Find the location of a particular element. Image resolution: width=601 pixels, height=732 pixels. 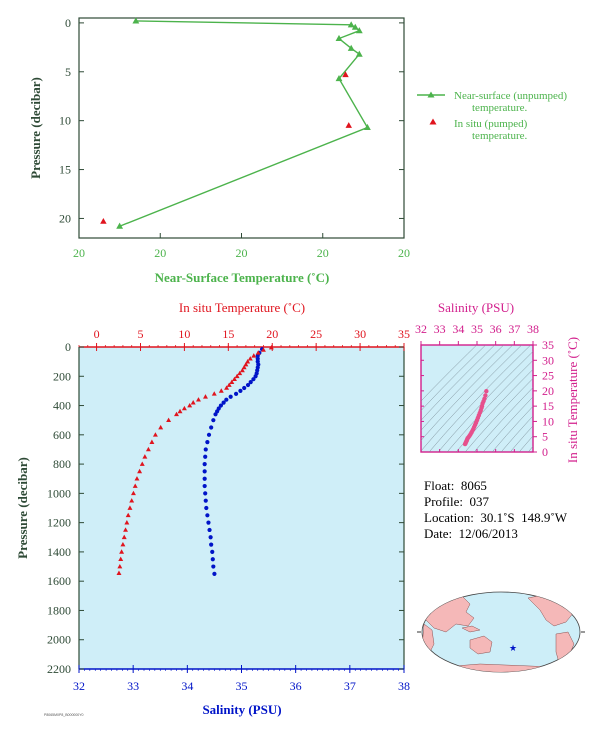

map-float-marker-icon: ★ is located at coordinates (513, 649).